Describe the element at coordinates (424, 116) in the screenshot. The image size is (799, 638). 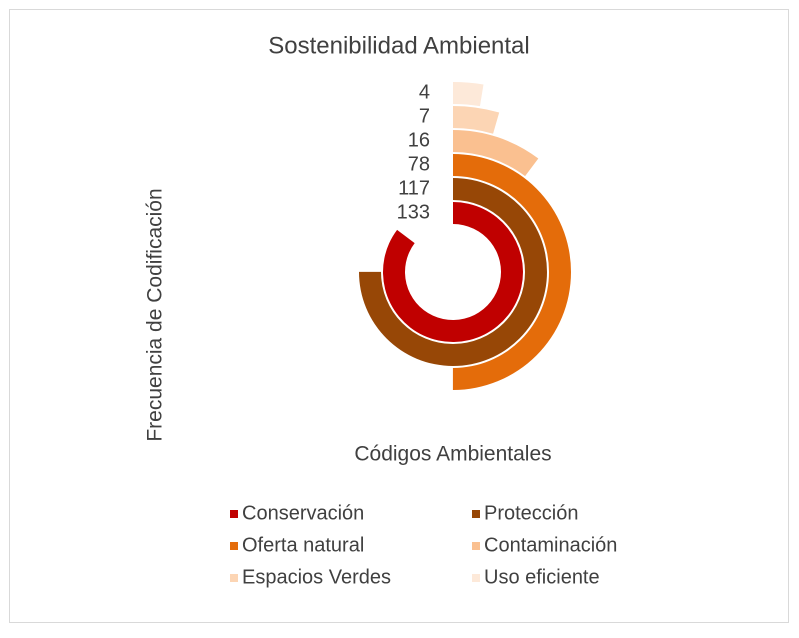
I see `data-label: 7` at that location.